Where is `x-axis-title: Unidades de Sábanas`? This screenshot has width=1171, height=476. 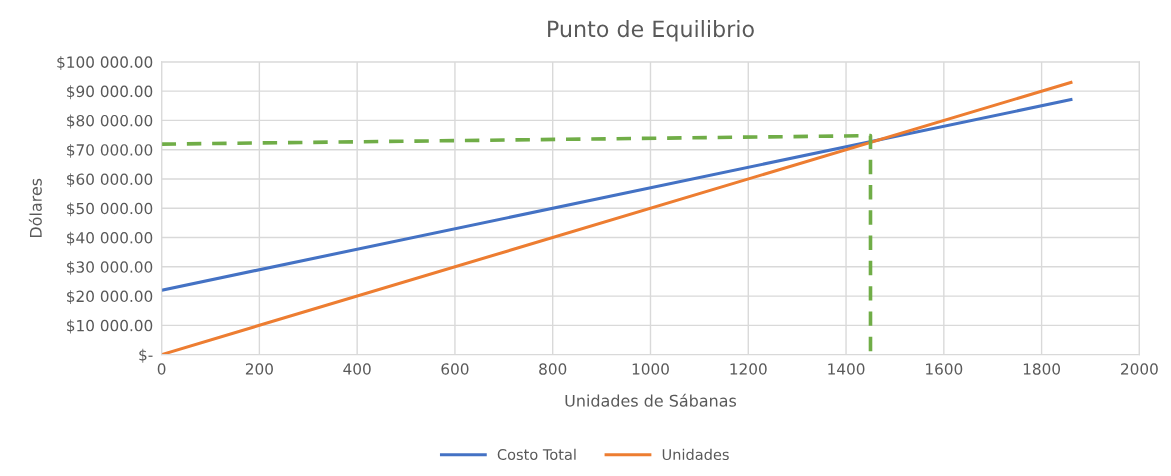
x-axis-title: Unidades de Sábanas is located at coordinates (651, 400).